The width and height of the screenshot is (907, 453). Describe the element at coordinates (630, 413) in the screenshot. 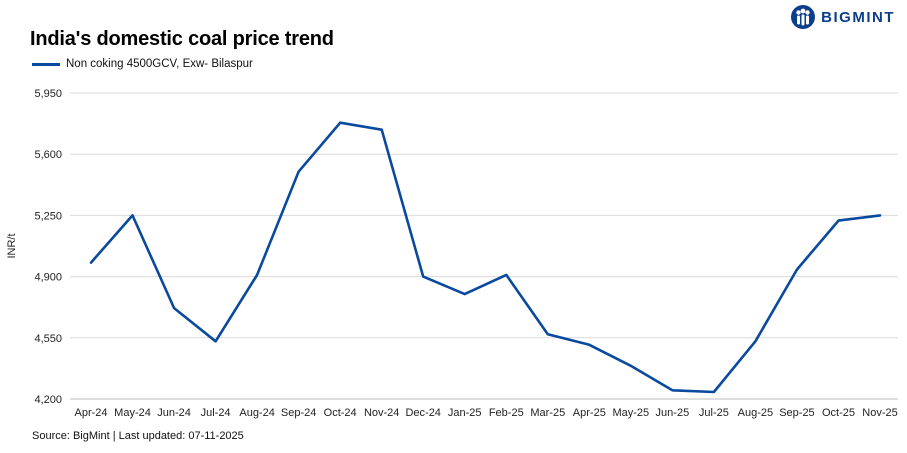

I see `x-tick-label: May-25` at that location.